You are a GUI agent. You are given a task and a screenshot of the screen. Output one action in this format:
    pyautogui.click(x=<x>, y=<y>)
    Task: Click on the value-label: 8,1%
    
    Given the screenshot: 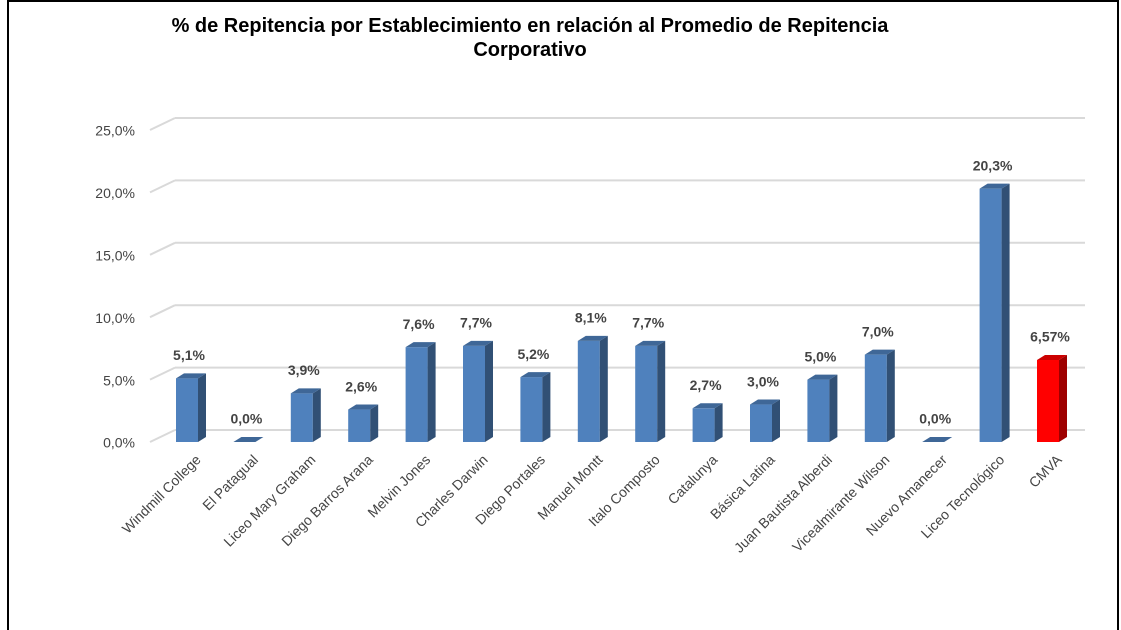 What is the action you would take?
    pyautogui.click(x=591, y=318)
    